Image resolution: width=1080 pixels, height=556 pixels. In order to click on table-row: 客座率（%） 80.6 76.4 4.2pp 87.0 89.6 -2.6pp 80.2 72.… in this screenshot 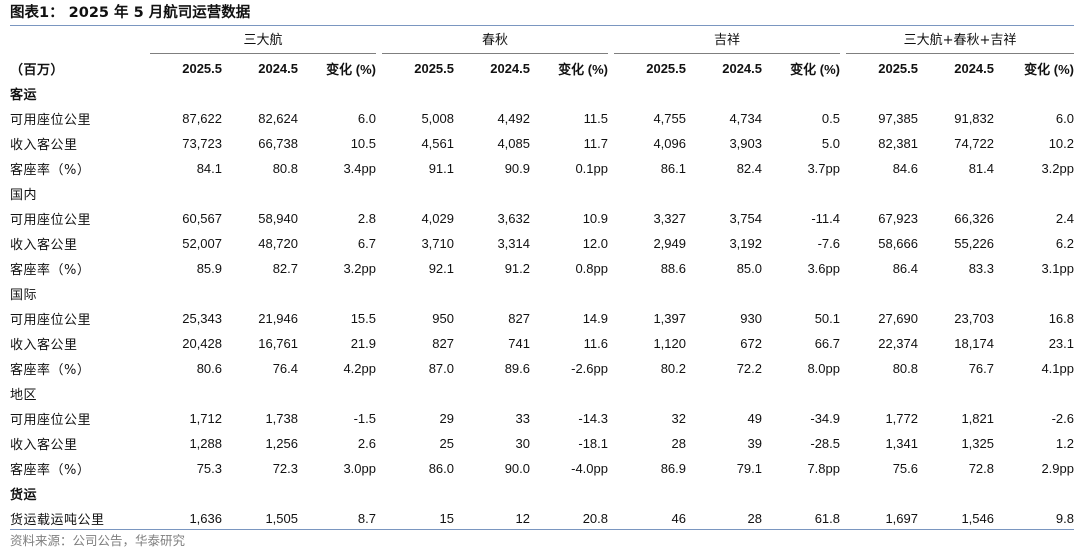, I will do `click(542, 368)`.